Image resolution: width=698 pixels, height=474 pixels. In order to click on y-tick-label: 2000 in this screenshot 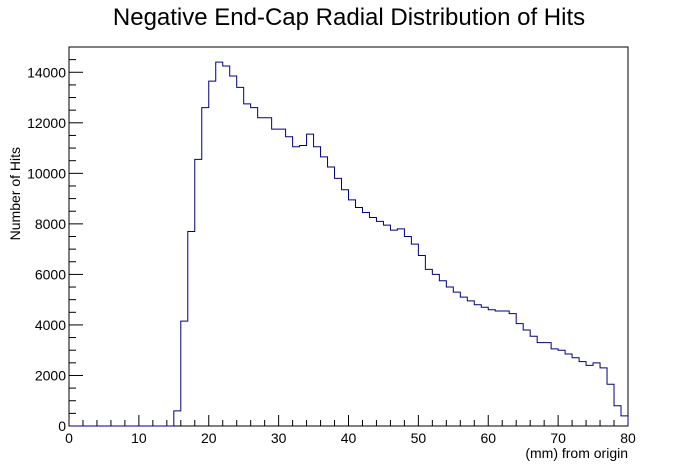, I will do `click(50, 375)`.